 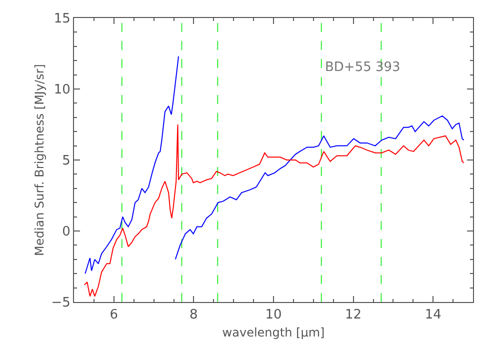 What do you see at coordinates (39, 160) in the screenshot?
I see `y-axis-title: Median Surf. Brightness [MJy/sr]` at bounding box center [39, 160].